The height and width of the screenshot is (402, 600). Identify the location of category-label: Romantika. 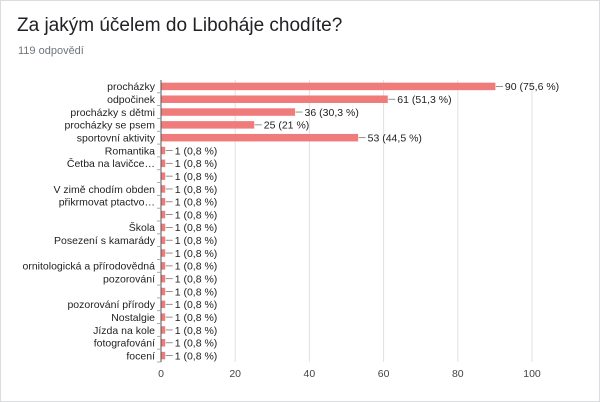
(130, 151).